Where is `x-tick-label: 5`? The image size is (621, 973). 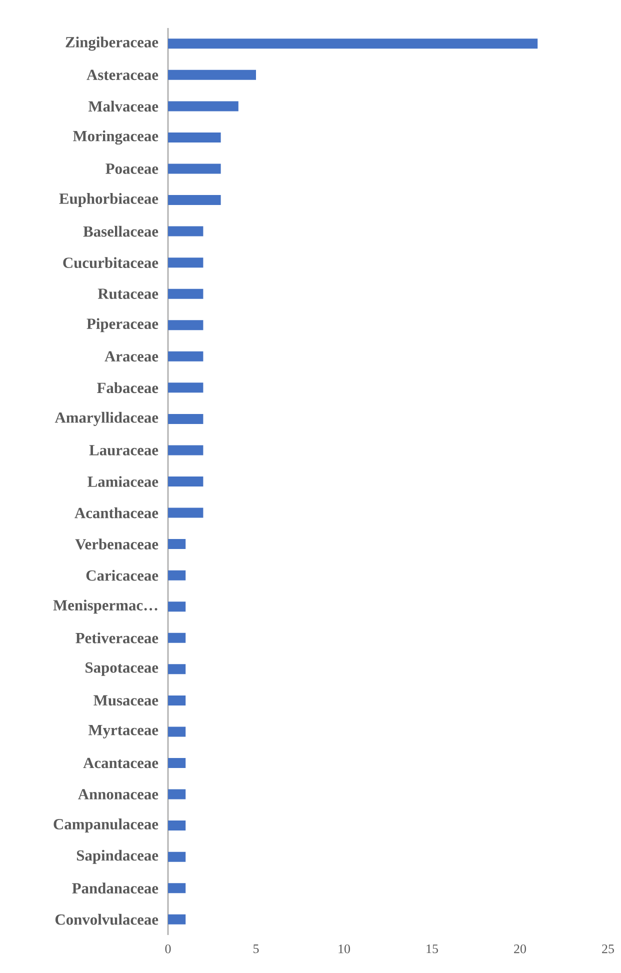
x-tick-label: 5 is located at coordinates (256, 949).